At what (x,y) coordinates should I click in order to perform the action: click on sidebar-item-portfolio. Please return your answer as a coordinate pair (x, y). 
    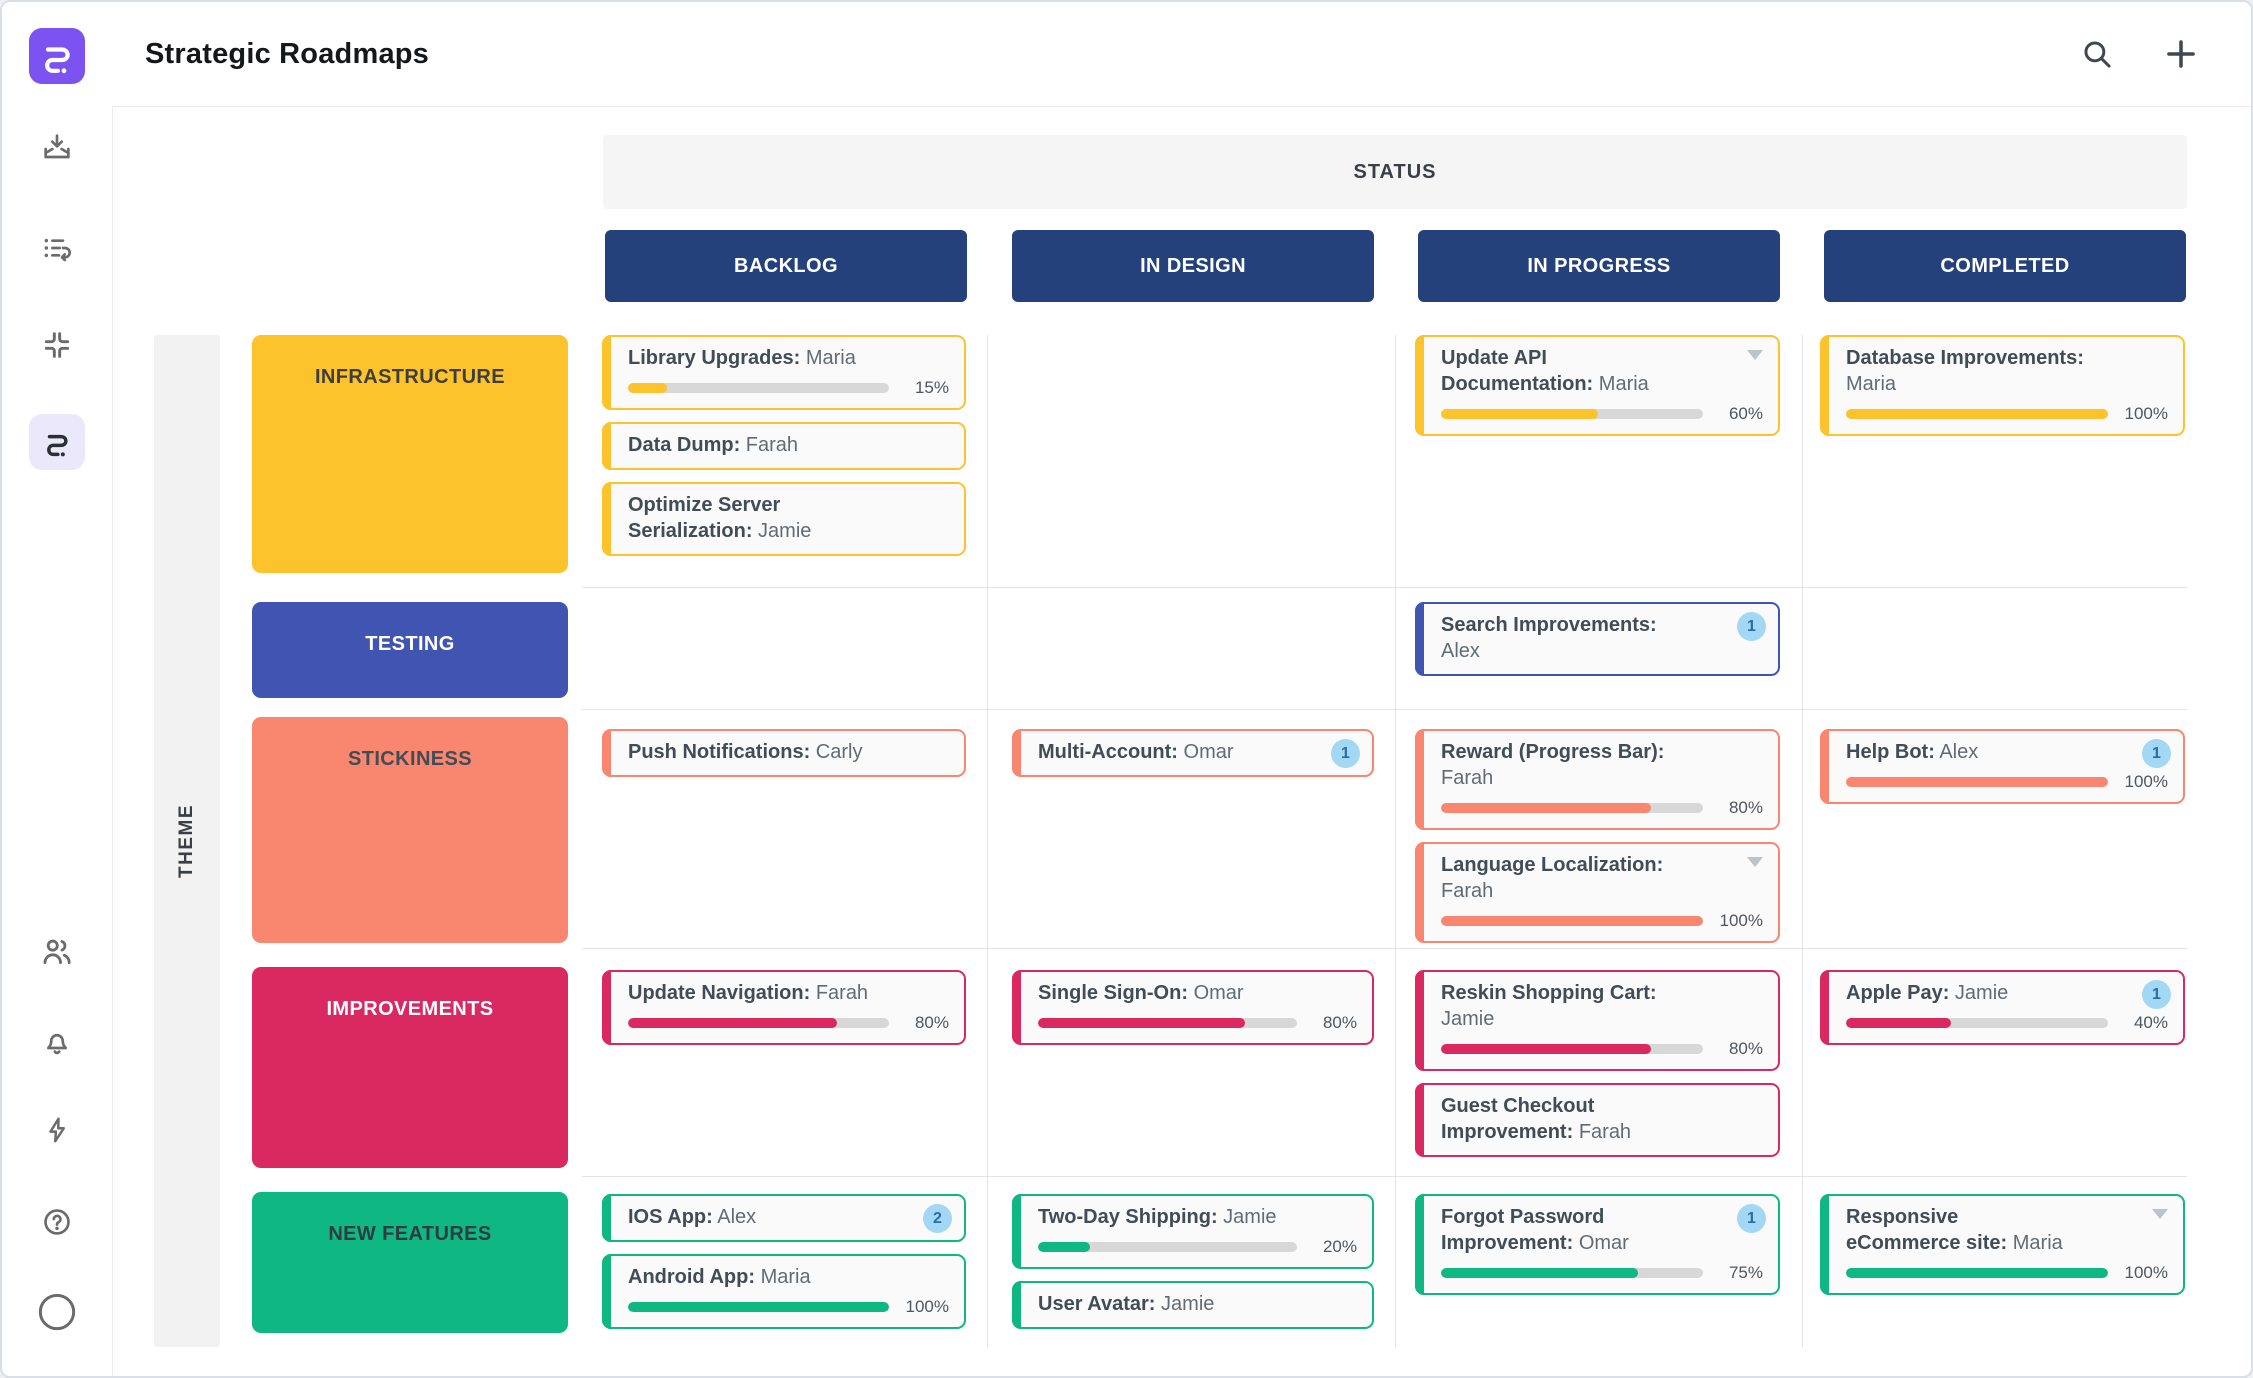
    Looking at the image, I should click on (57, 345).